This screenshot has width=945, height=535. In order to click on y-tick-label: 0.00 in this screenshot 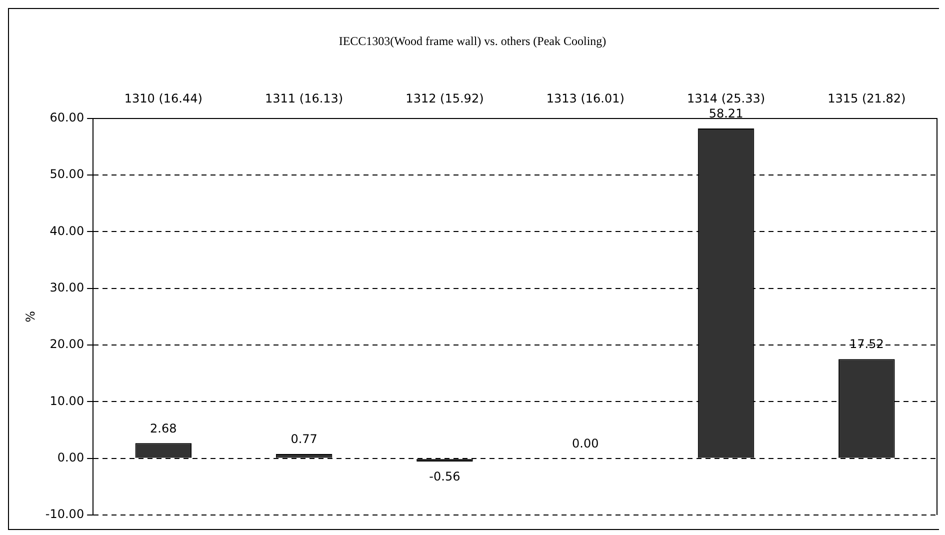, I will do `click(70, 457)`.